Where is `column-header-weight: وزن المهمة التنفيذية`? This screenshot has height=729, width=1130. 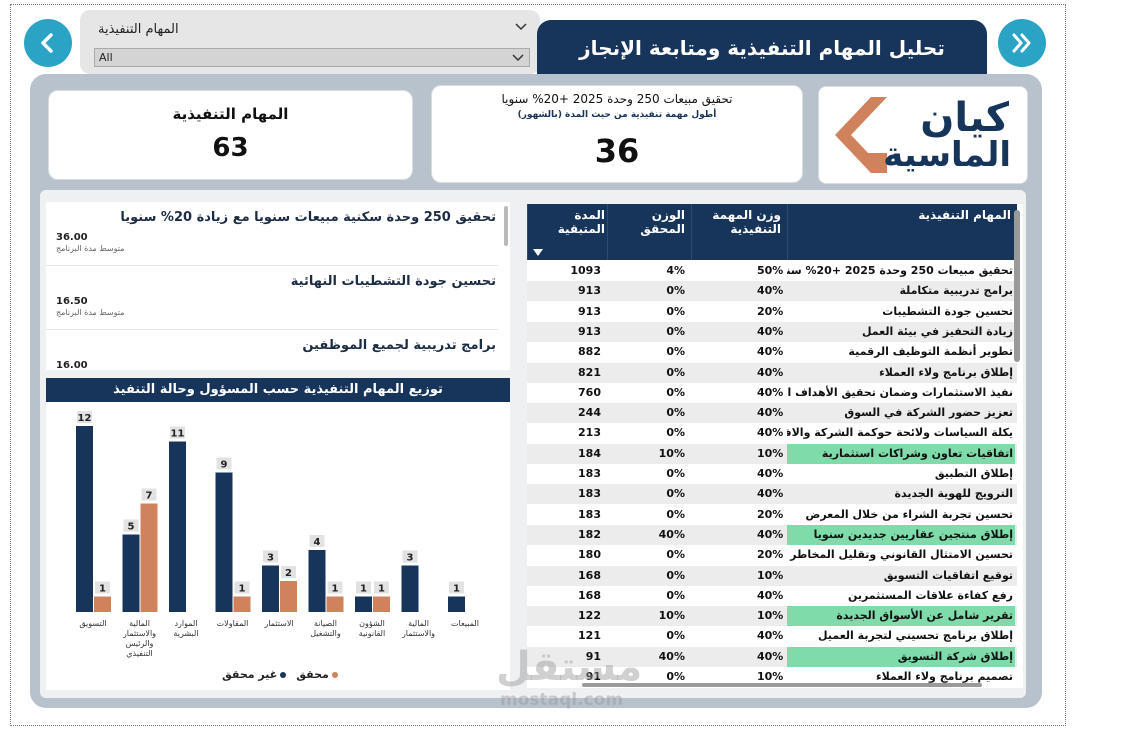
column-header-weight: وزن المهمة التنفيذية is located at coordinates (739, 232).